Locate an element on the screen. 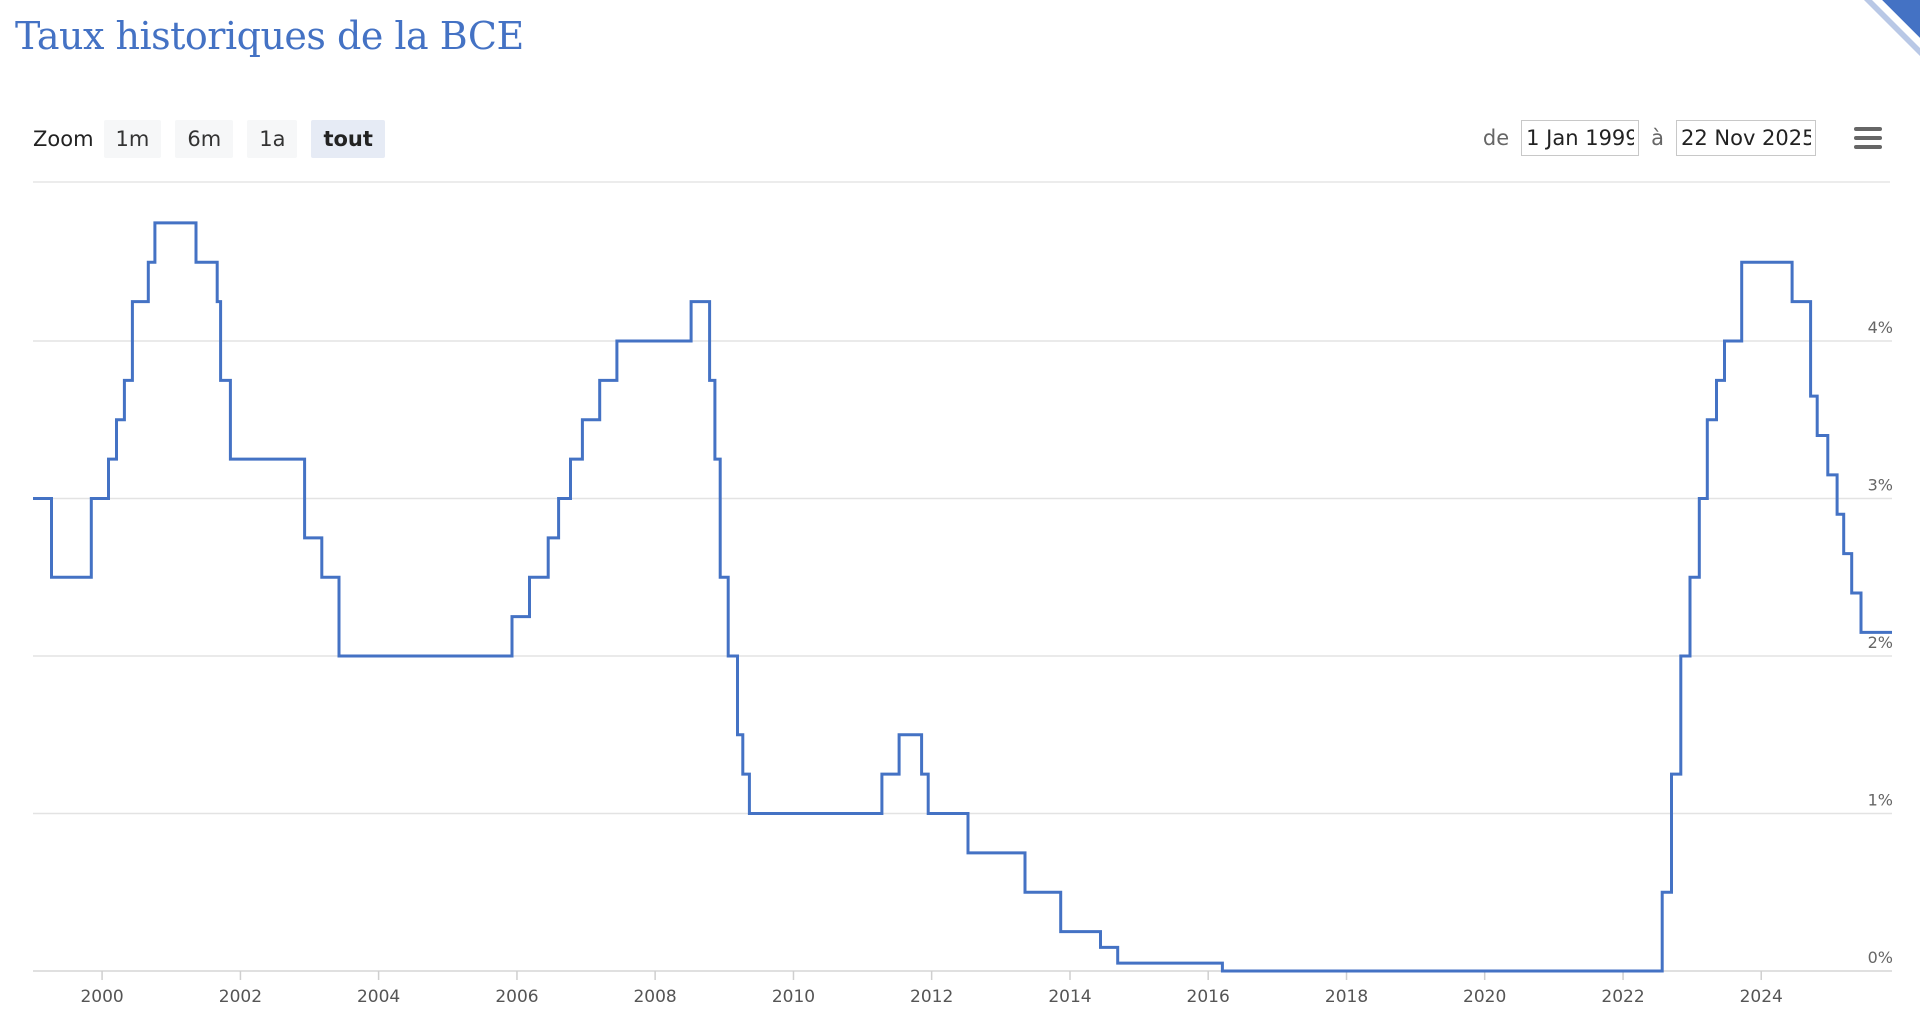 The width and height of the screenshot is (1920, 1032). x-tick-label: 2002 is located at coordinates (240, 997).